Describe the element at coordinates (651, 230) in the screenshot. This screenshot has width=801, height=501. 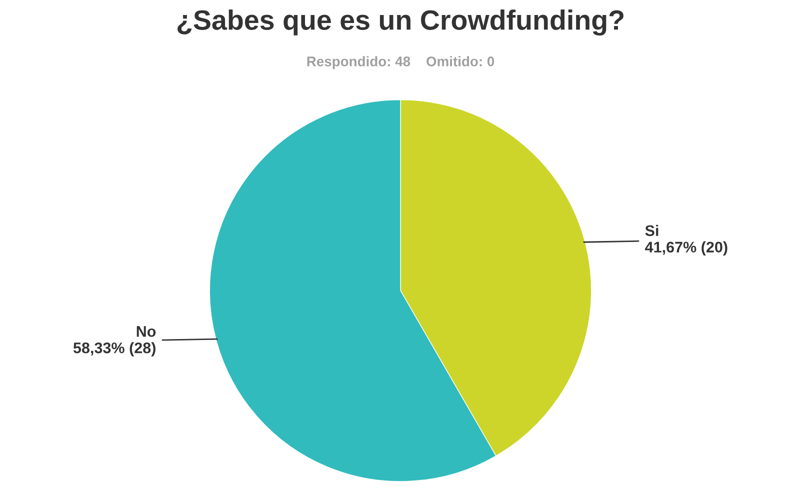
I see `slice-label: Si` at that location.